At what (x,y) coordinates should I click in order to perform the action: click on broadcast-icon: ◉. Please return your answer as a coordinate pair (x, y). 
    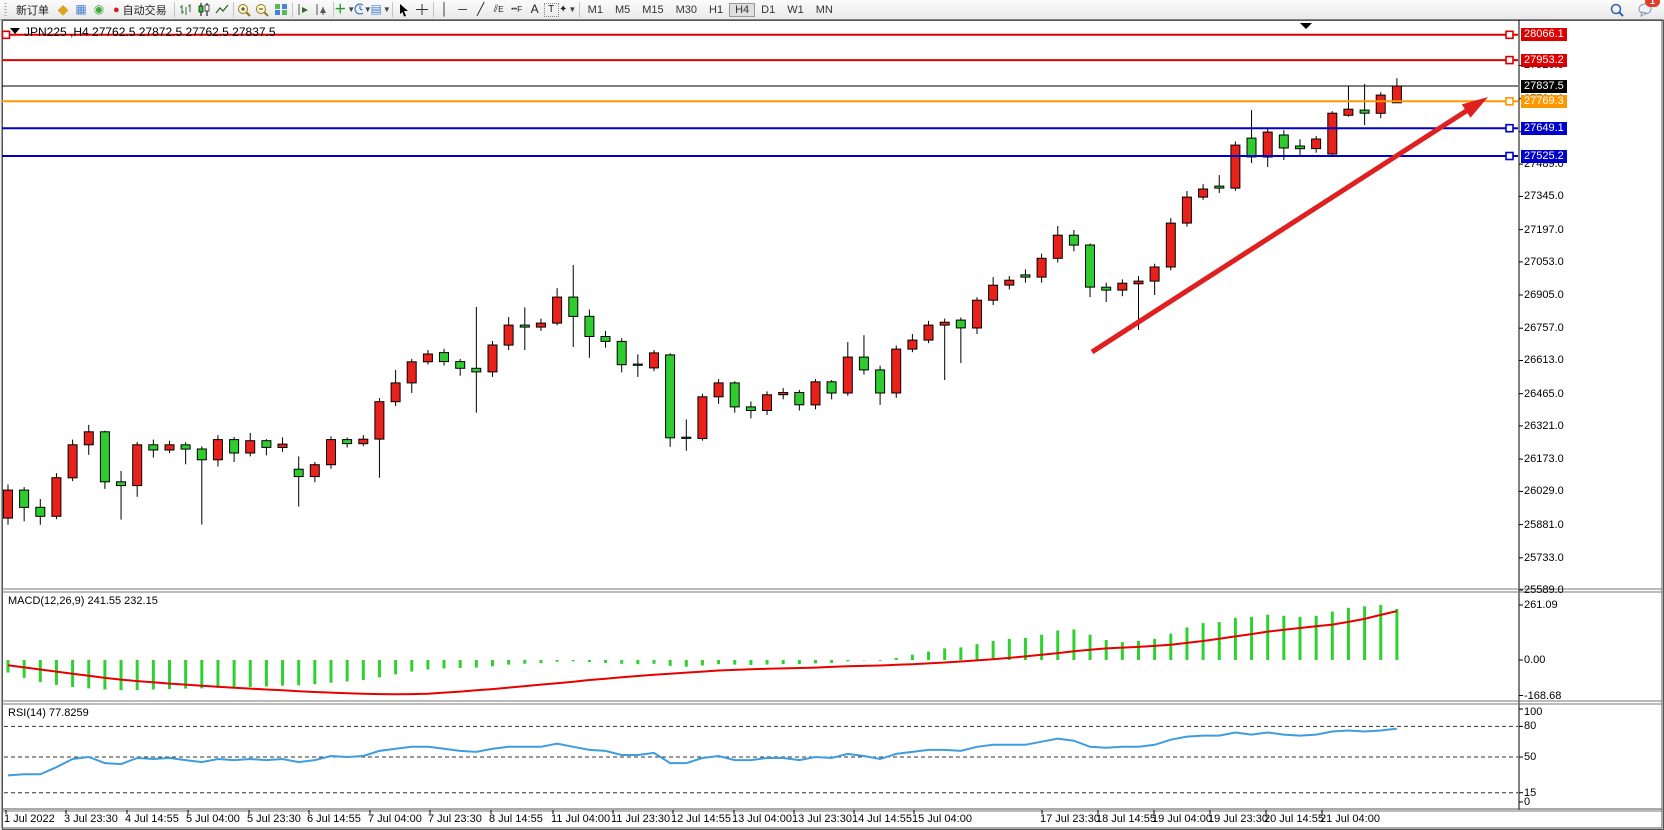
    Looking at the image, I should click on (99, 9).